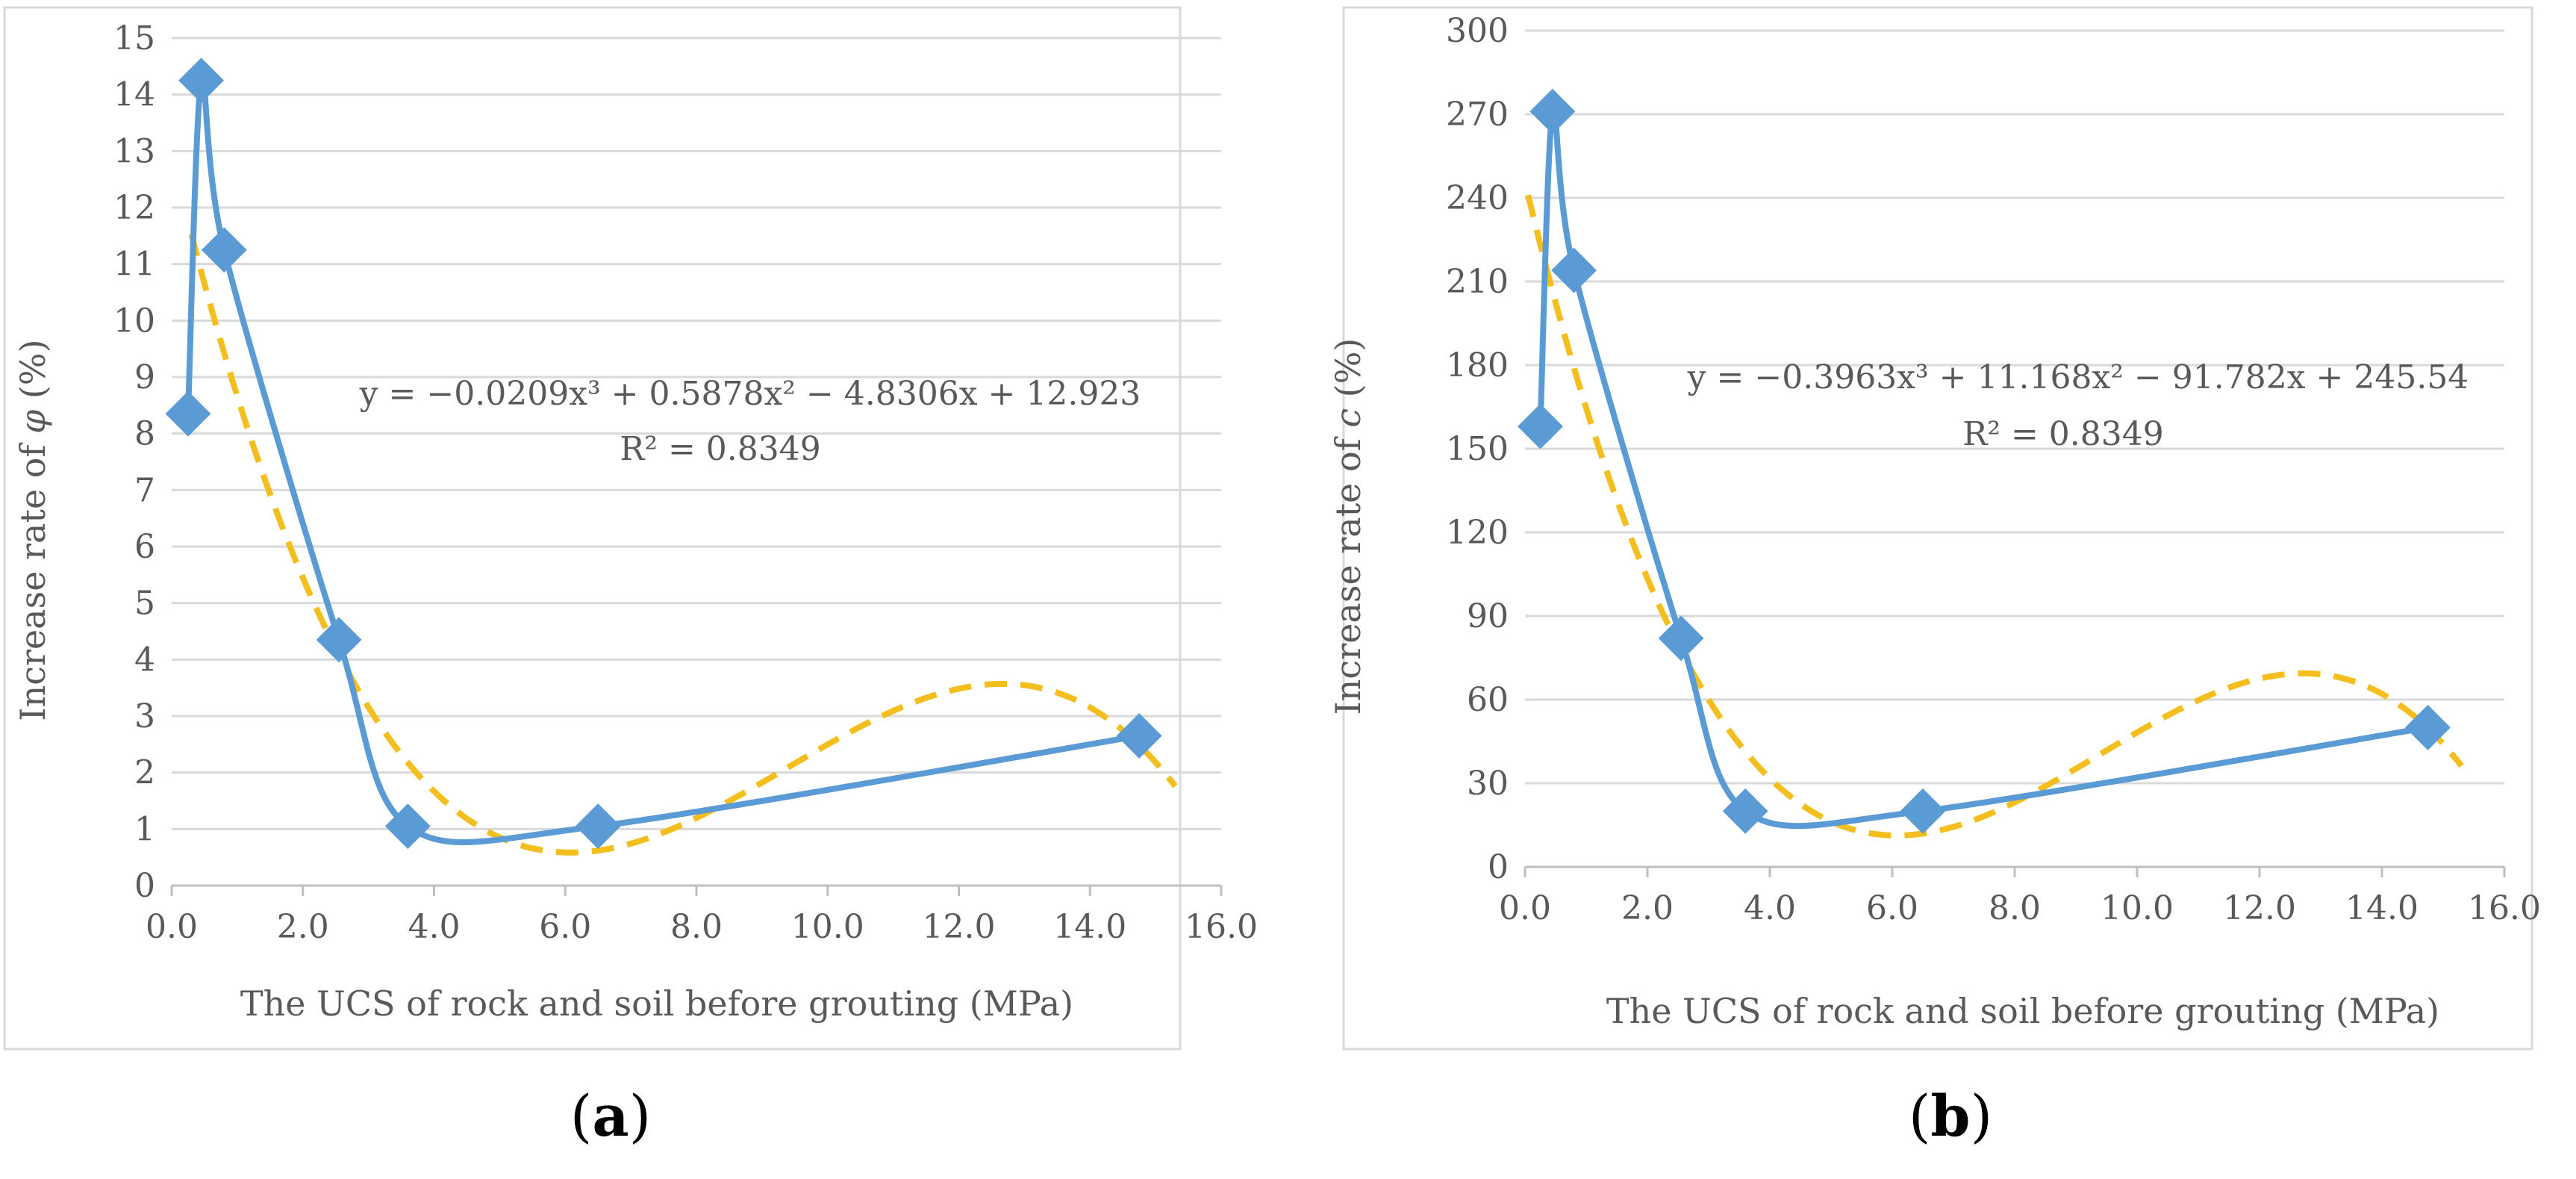  What do you see at coordinates (144, 434) in the screenshot?
I see `y-tick-label-pa-8: 8` at bounding box center [144, 434].